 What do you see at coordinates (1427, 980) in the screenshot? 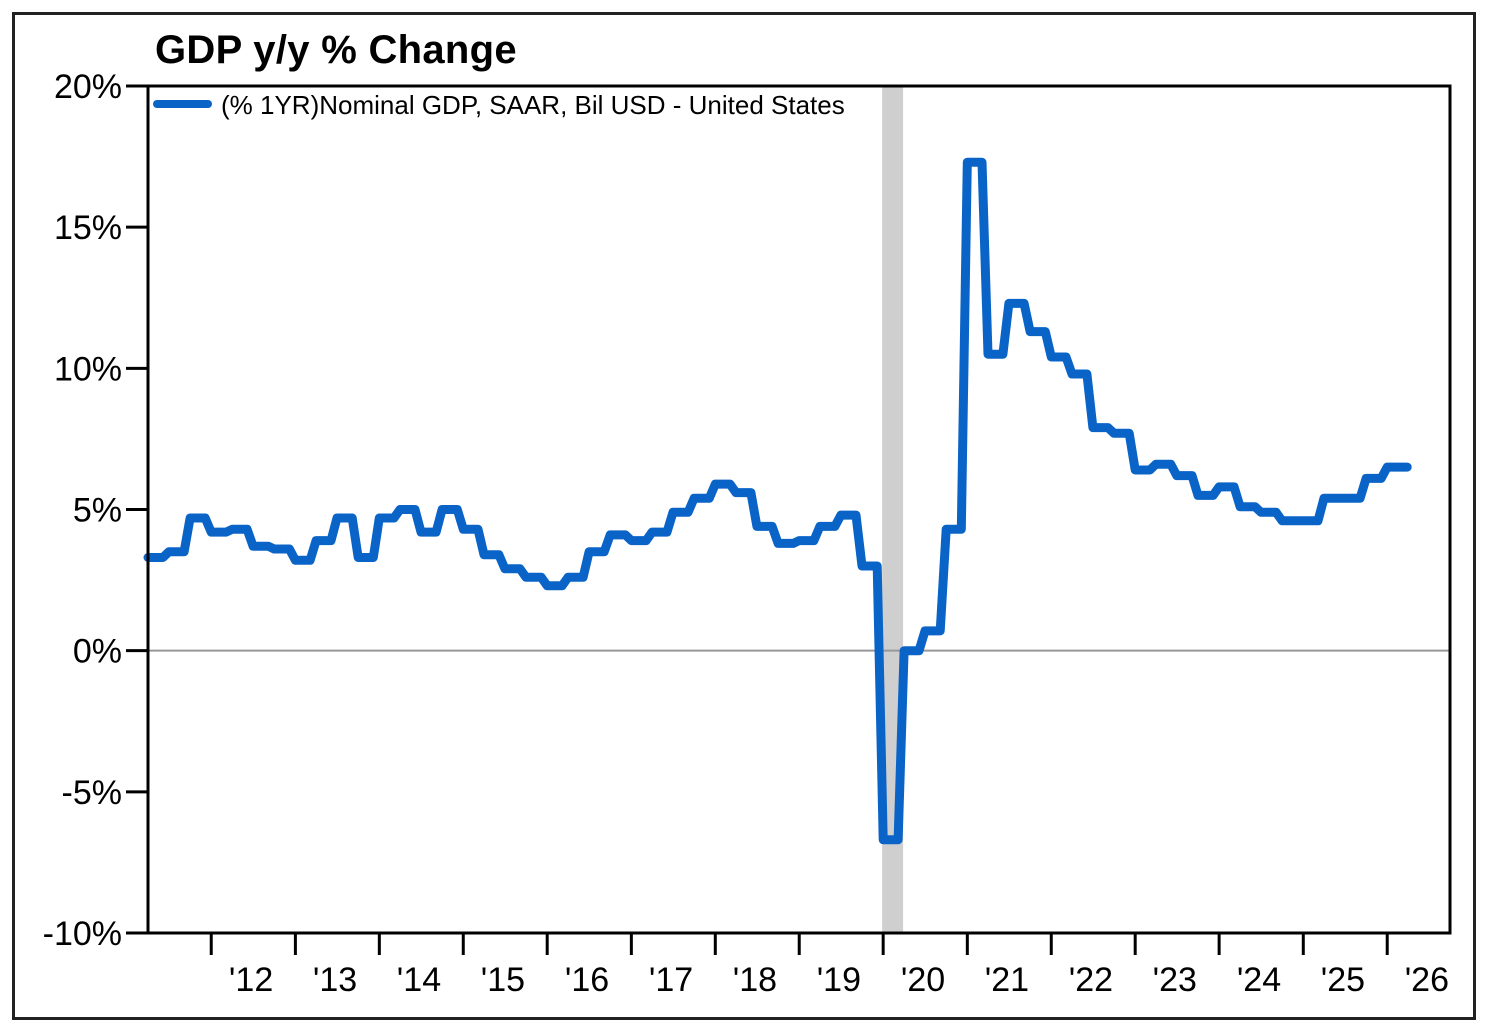
I see `x-tick-label: '26` at bounding box center [1427, 980].